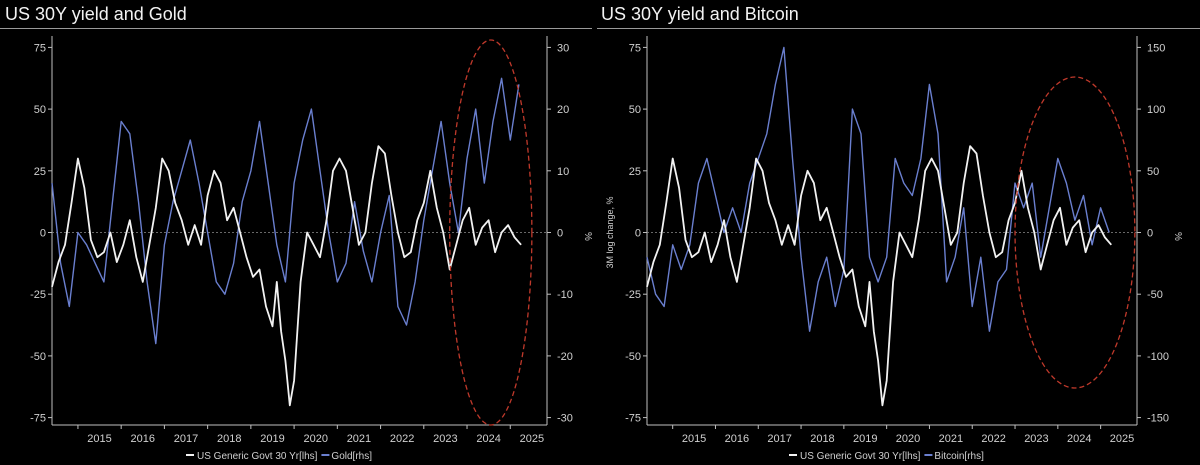  What do you see at coordinates (1156, 48) in the screenshot?
I see `right-tick-label: 150` at bounding box center [1156, 48].